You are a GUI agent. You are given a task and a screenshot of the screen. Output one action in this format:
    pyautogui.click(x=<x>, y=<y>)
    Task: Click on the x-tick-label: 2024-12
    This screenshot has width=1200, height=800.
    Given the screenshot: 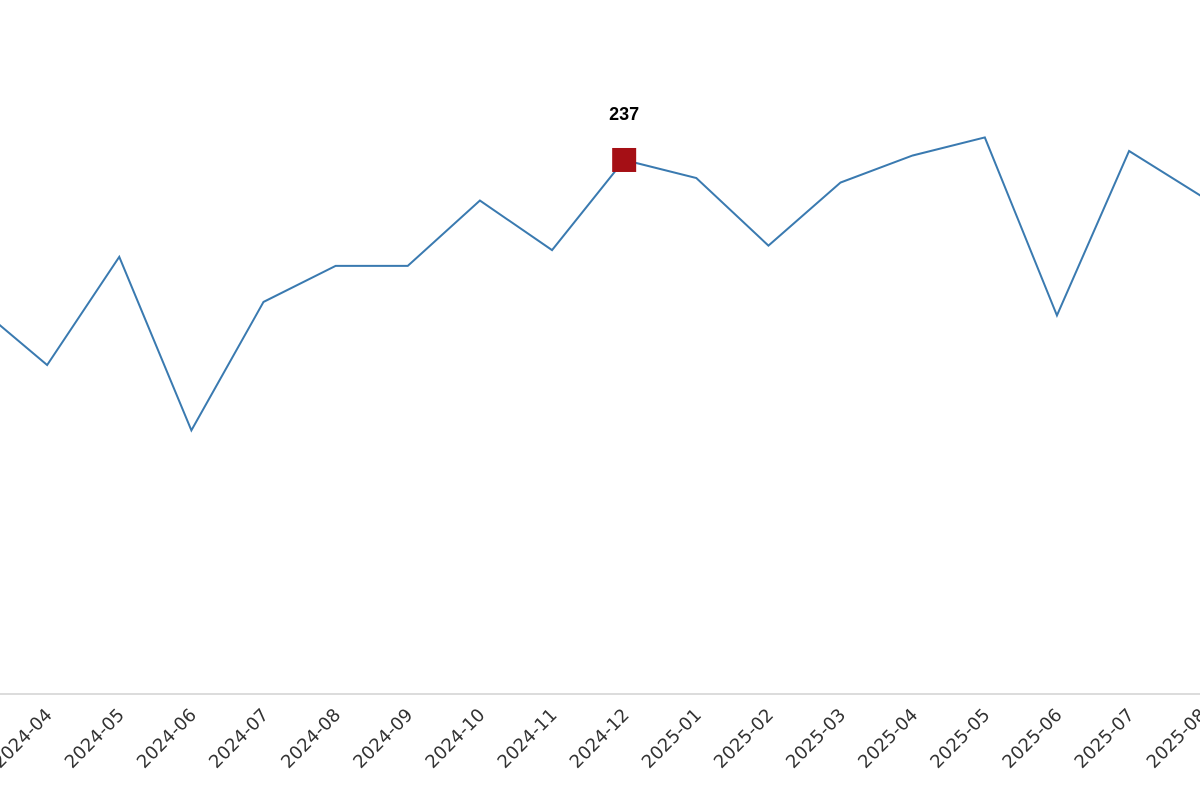 What is the action you would take?
    pyautogui.click(x=600, y=739)
    